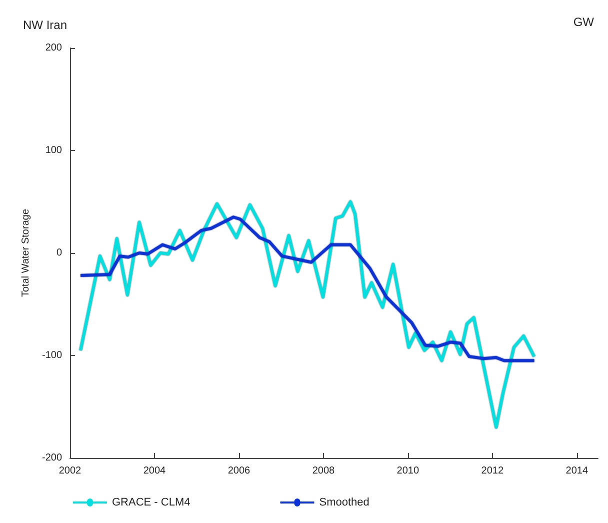 The height and width of the screenshot is (523, 608). I want to click on x-tick-label: 2012, so click(492, 471).